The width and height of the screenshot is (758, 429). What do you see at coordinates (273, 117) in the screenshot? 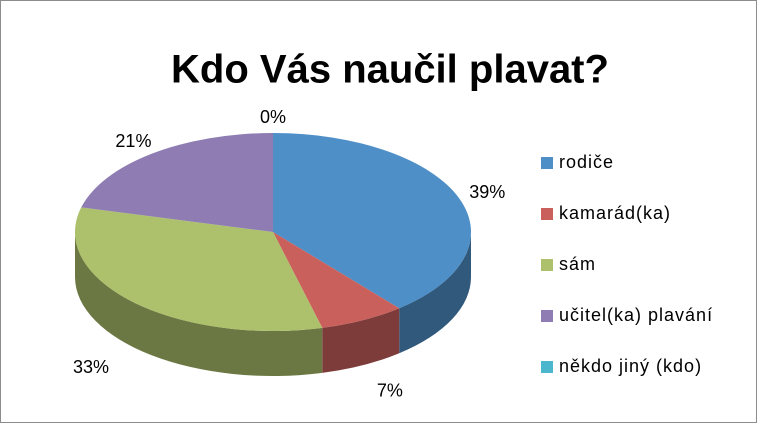
I see `data-label: 0%` at bounding box center [273, 117].